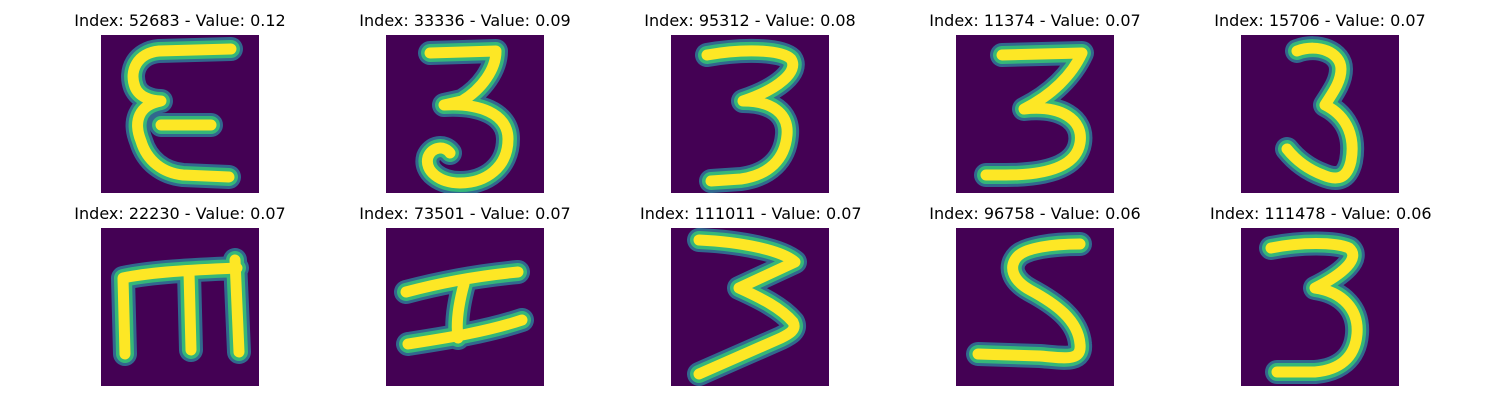 This screenshot has width=1500, height=400. I want to click on digit-h-rotated-glyph, so click(465, 307).